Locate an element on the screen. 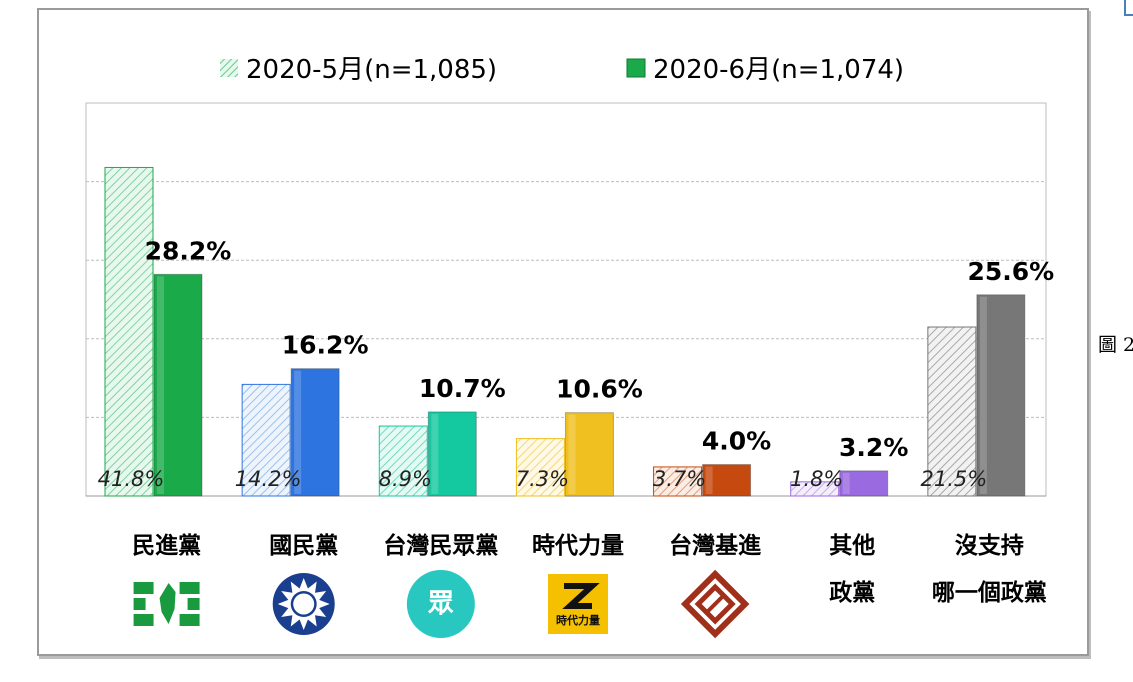  data-label-june-npp: 10.6% is located at coordinates (599, 389).